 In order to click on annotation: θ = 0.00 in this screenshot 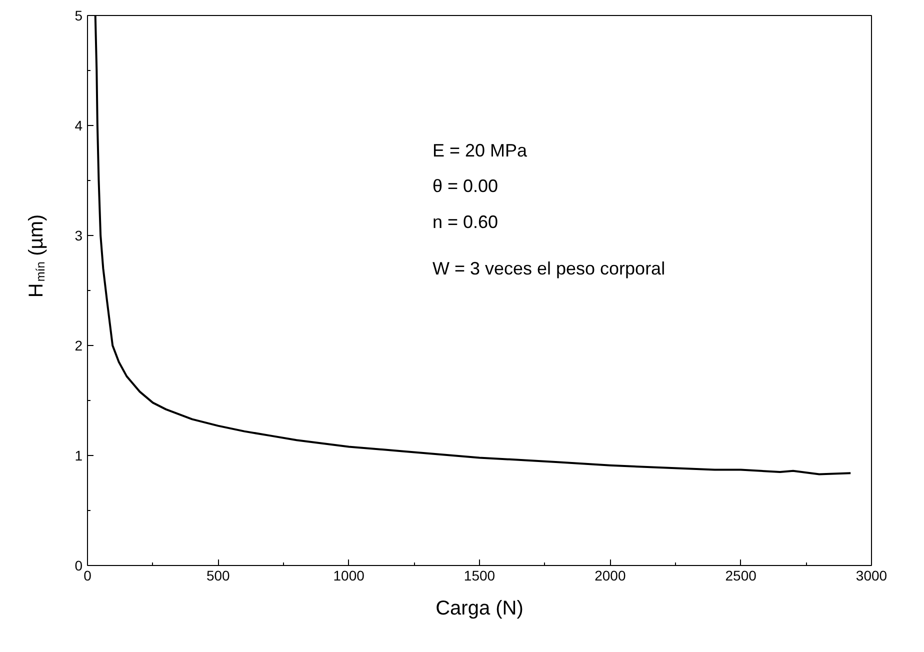, I will do `click(465, 186)`.